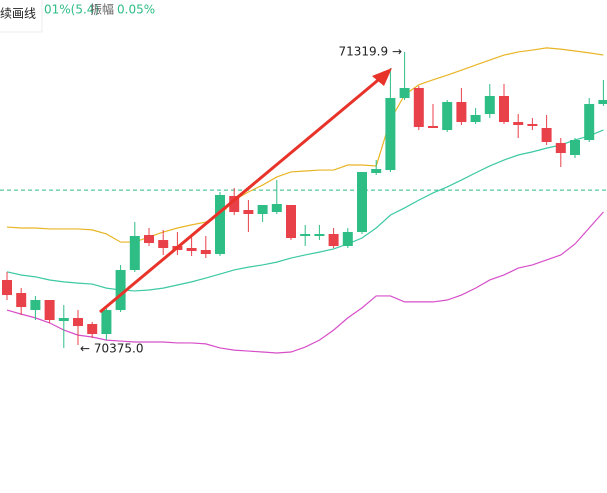 The height and width of the screenshot is (493, 607). I want to click on amplitude-value: 0.05%, so click(136, 10).